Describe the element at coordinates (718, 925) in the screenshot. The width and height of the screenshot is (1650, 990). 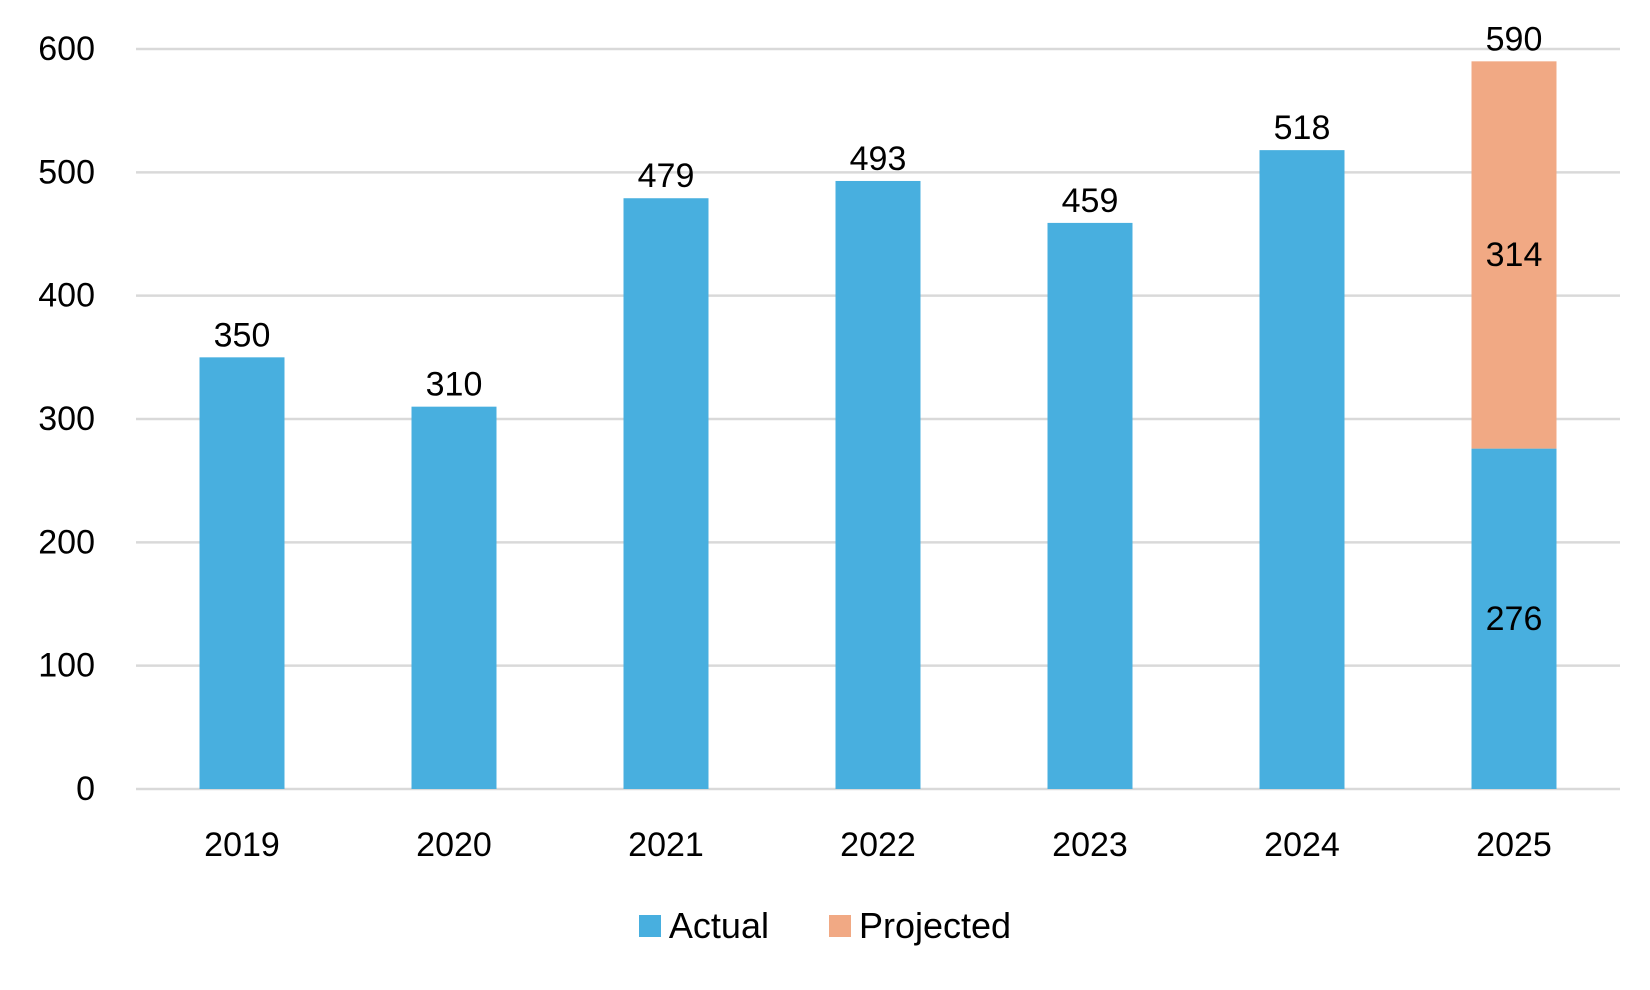
I see `legend-label-actual: Actual` at that location.